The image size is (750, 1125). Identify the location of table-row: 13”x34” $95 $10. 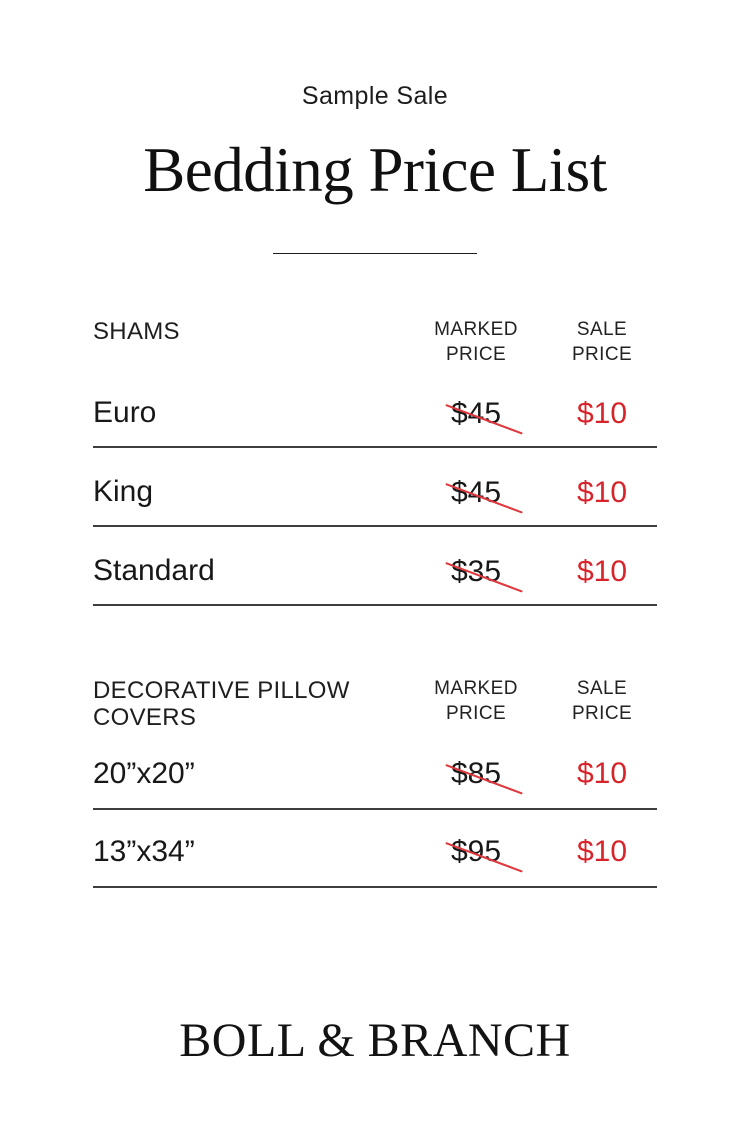
(375, 849).